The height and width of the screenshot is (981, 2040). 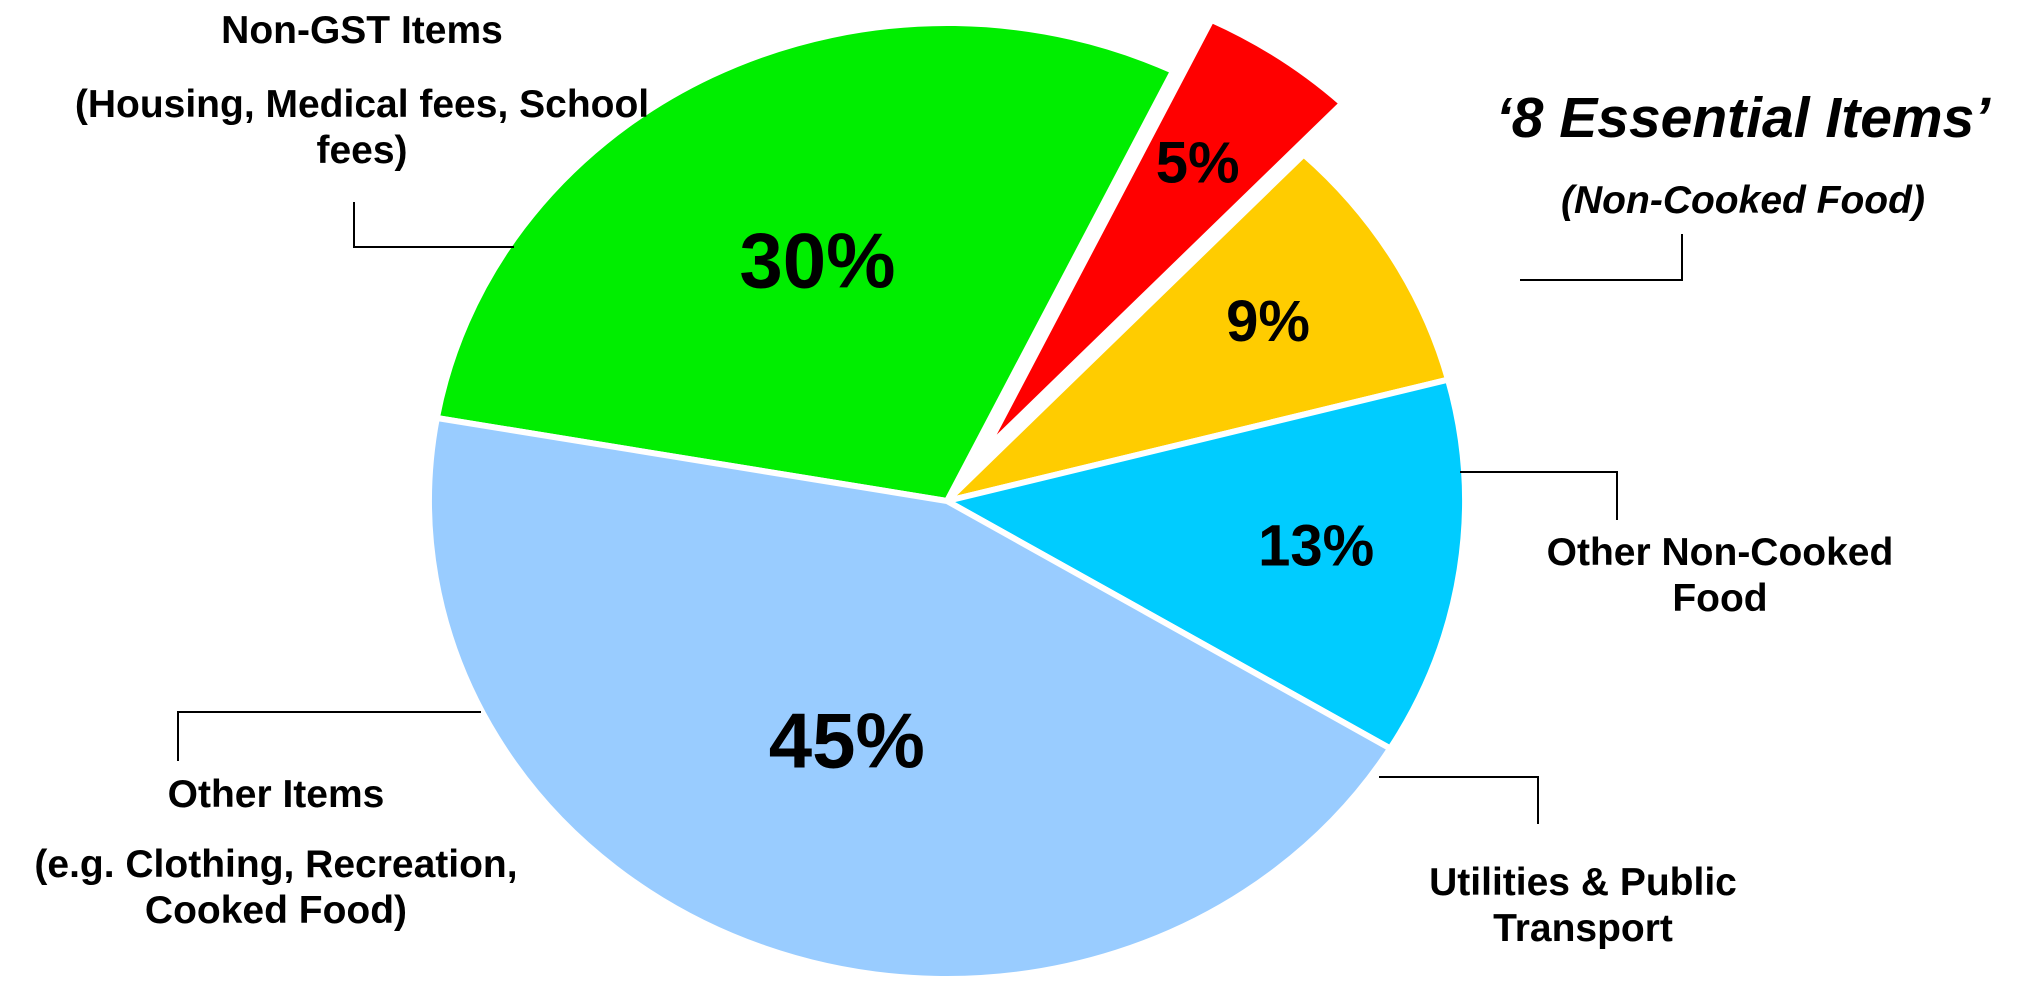 What do you see at coordinates (362, 127) in the screenshot?
I see `category-description: (Housing, Medical fees, School fees)` at bounding box center [362, 127].